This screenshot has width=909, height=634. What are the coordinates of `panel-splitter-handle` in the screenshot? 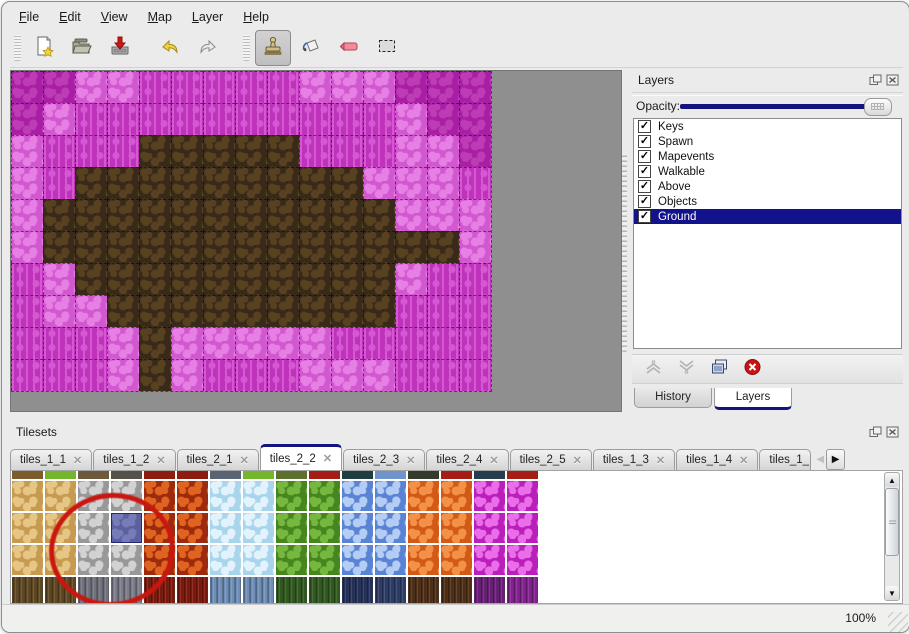 It's located at (624, 252).